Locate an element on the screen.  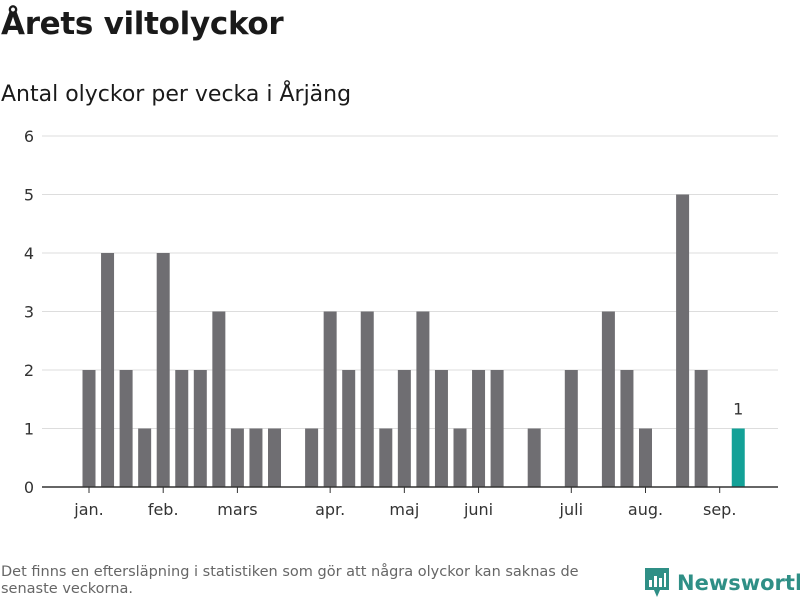
y-tick-label: 6 is located at coordinates (29, 136).